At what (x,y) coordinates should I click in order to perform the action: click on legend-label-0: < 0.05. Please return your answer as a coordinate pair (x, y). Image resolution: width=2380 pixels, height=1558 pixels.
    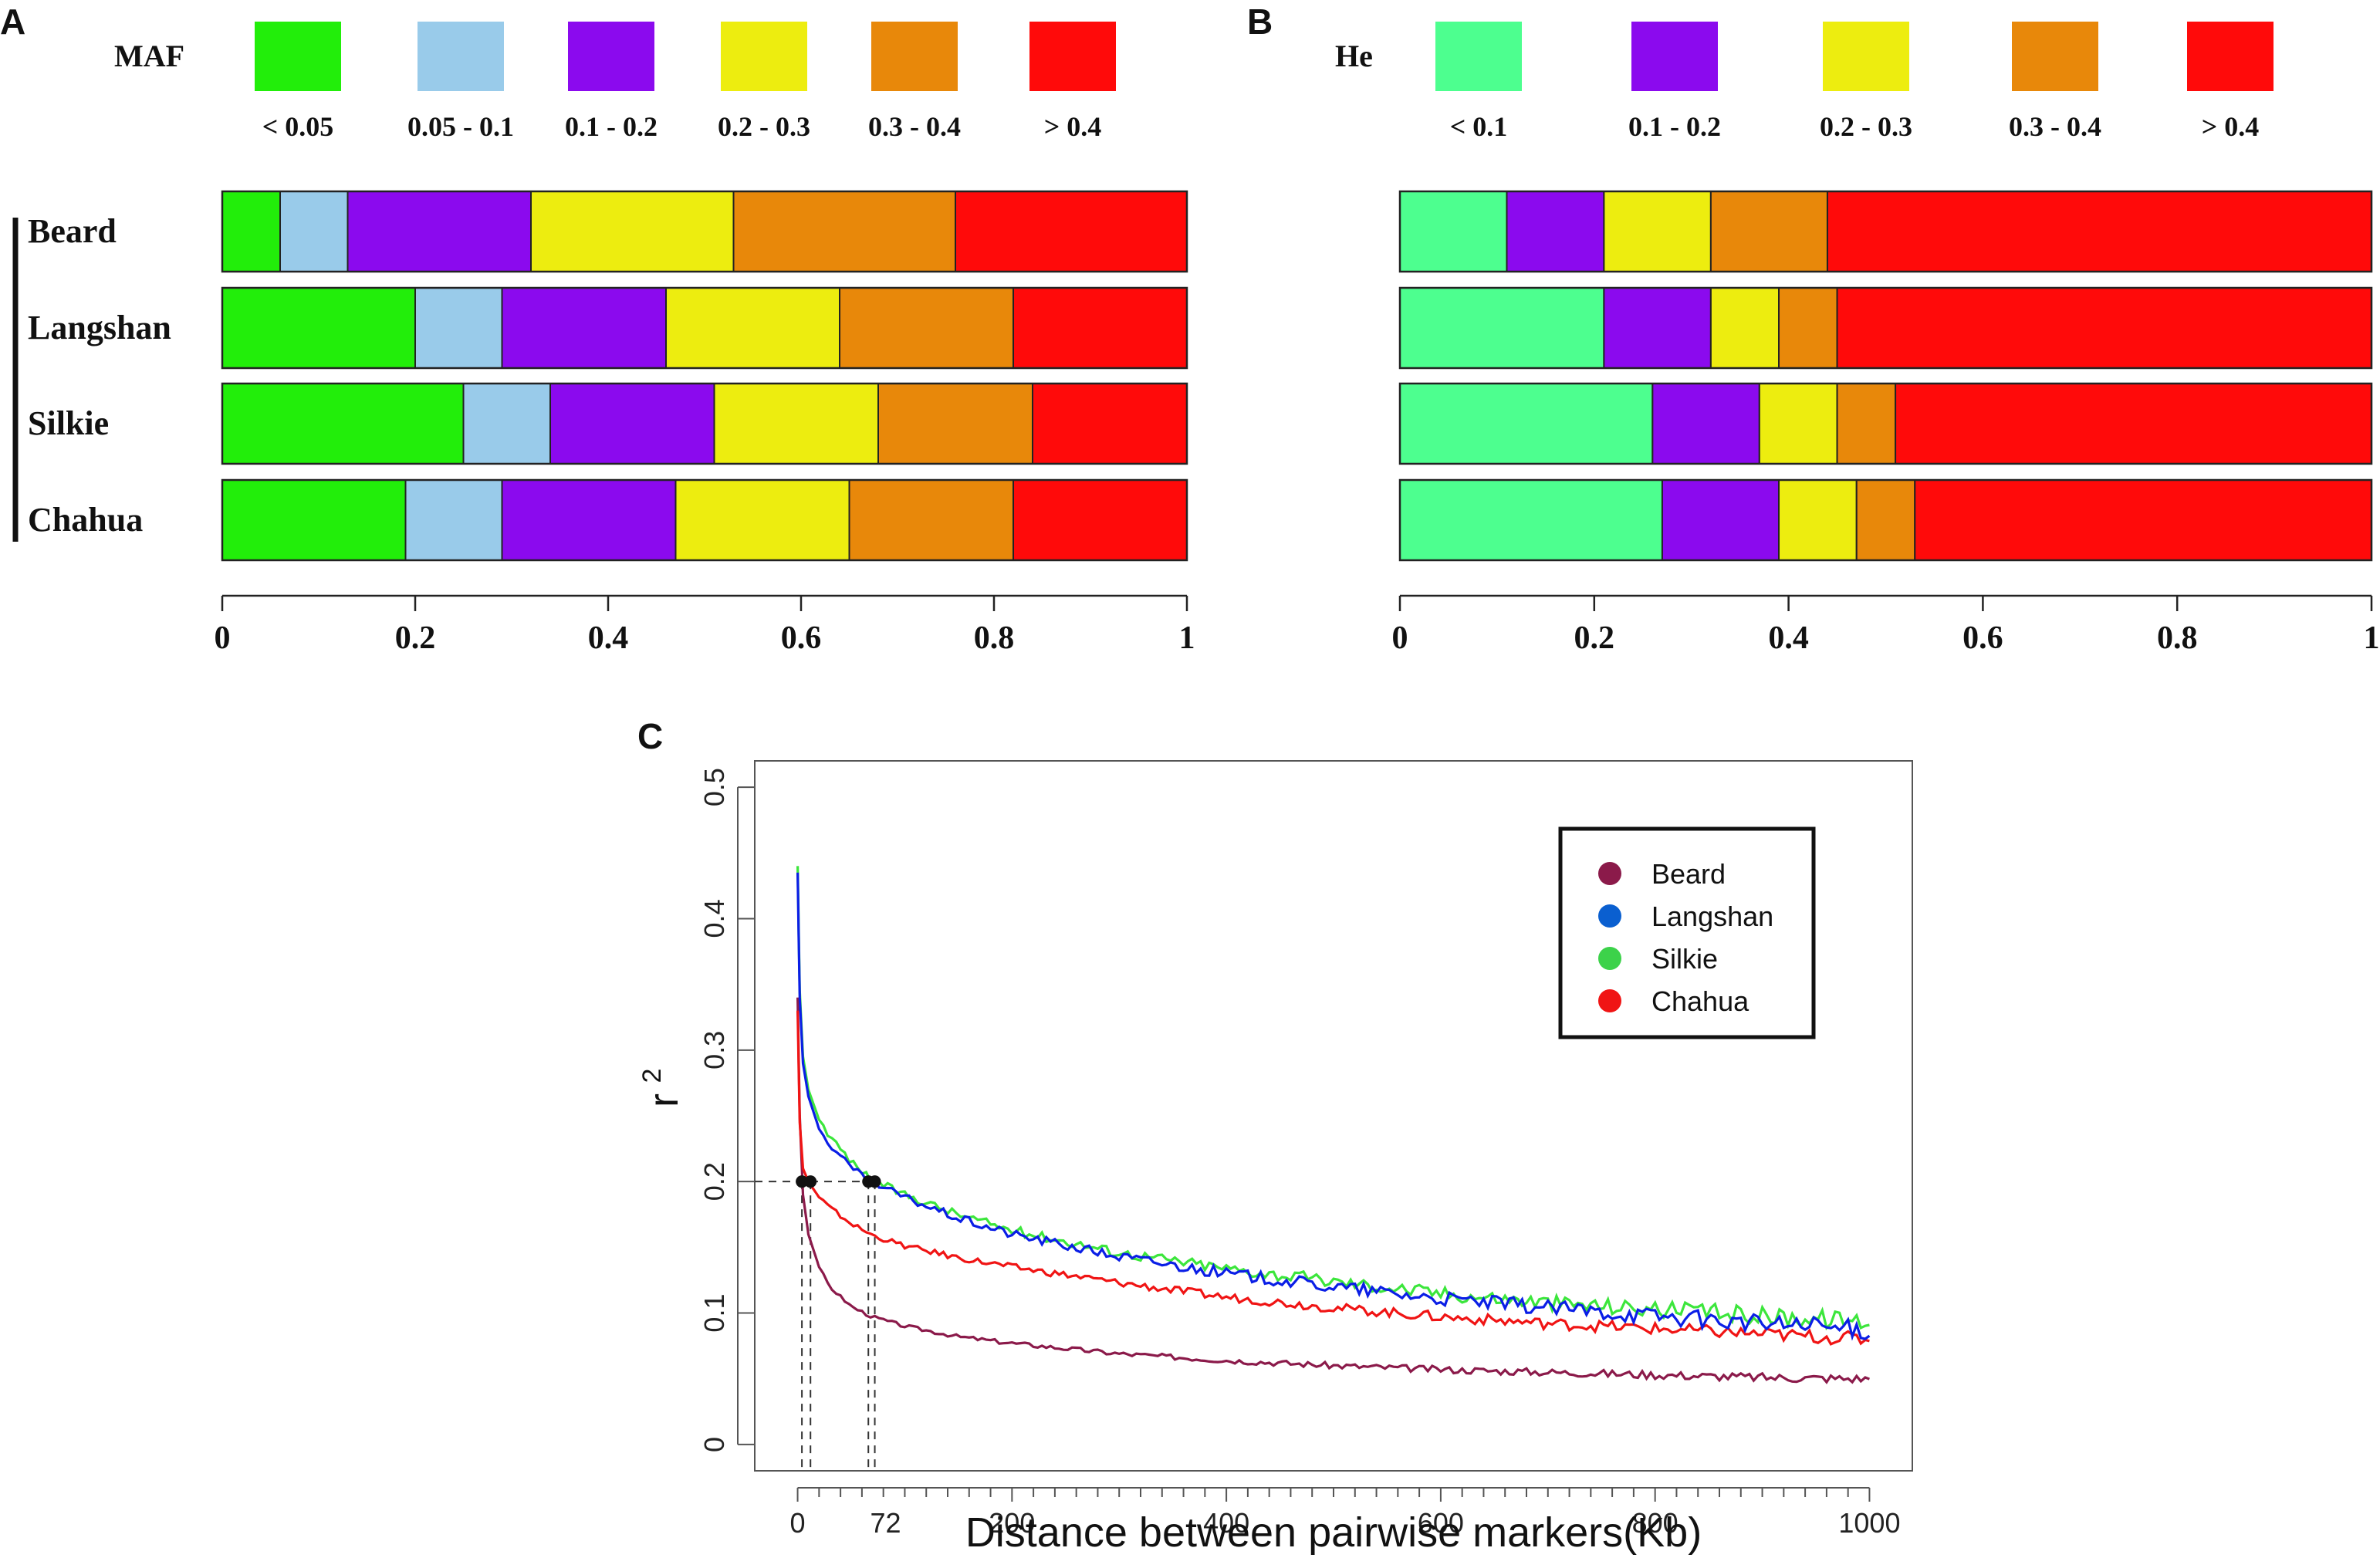
    Looking at the image, I should click on (298, 127).